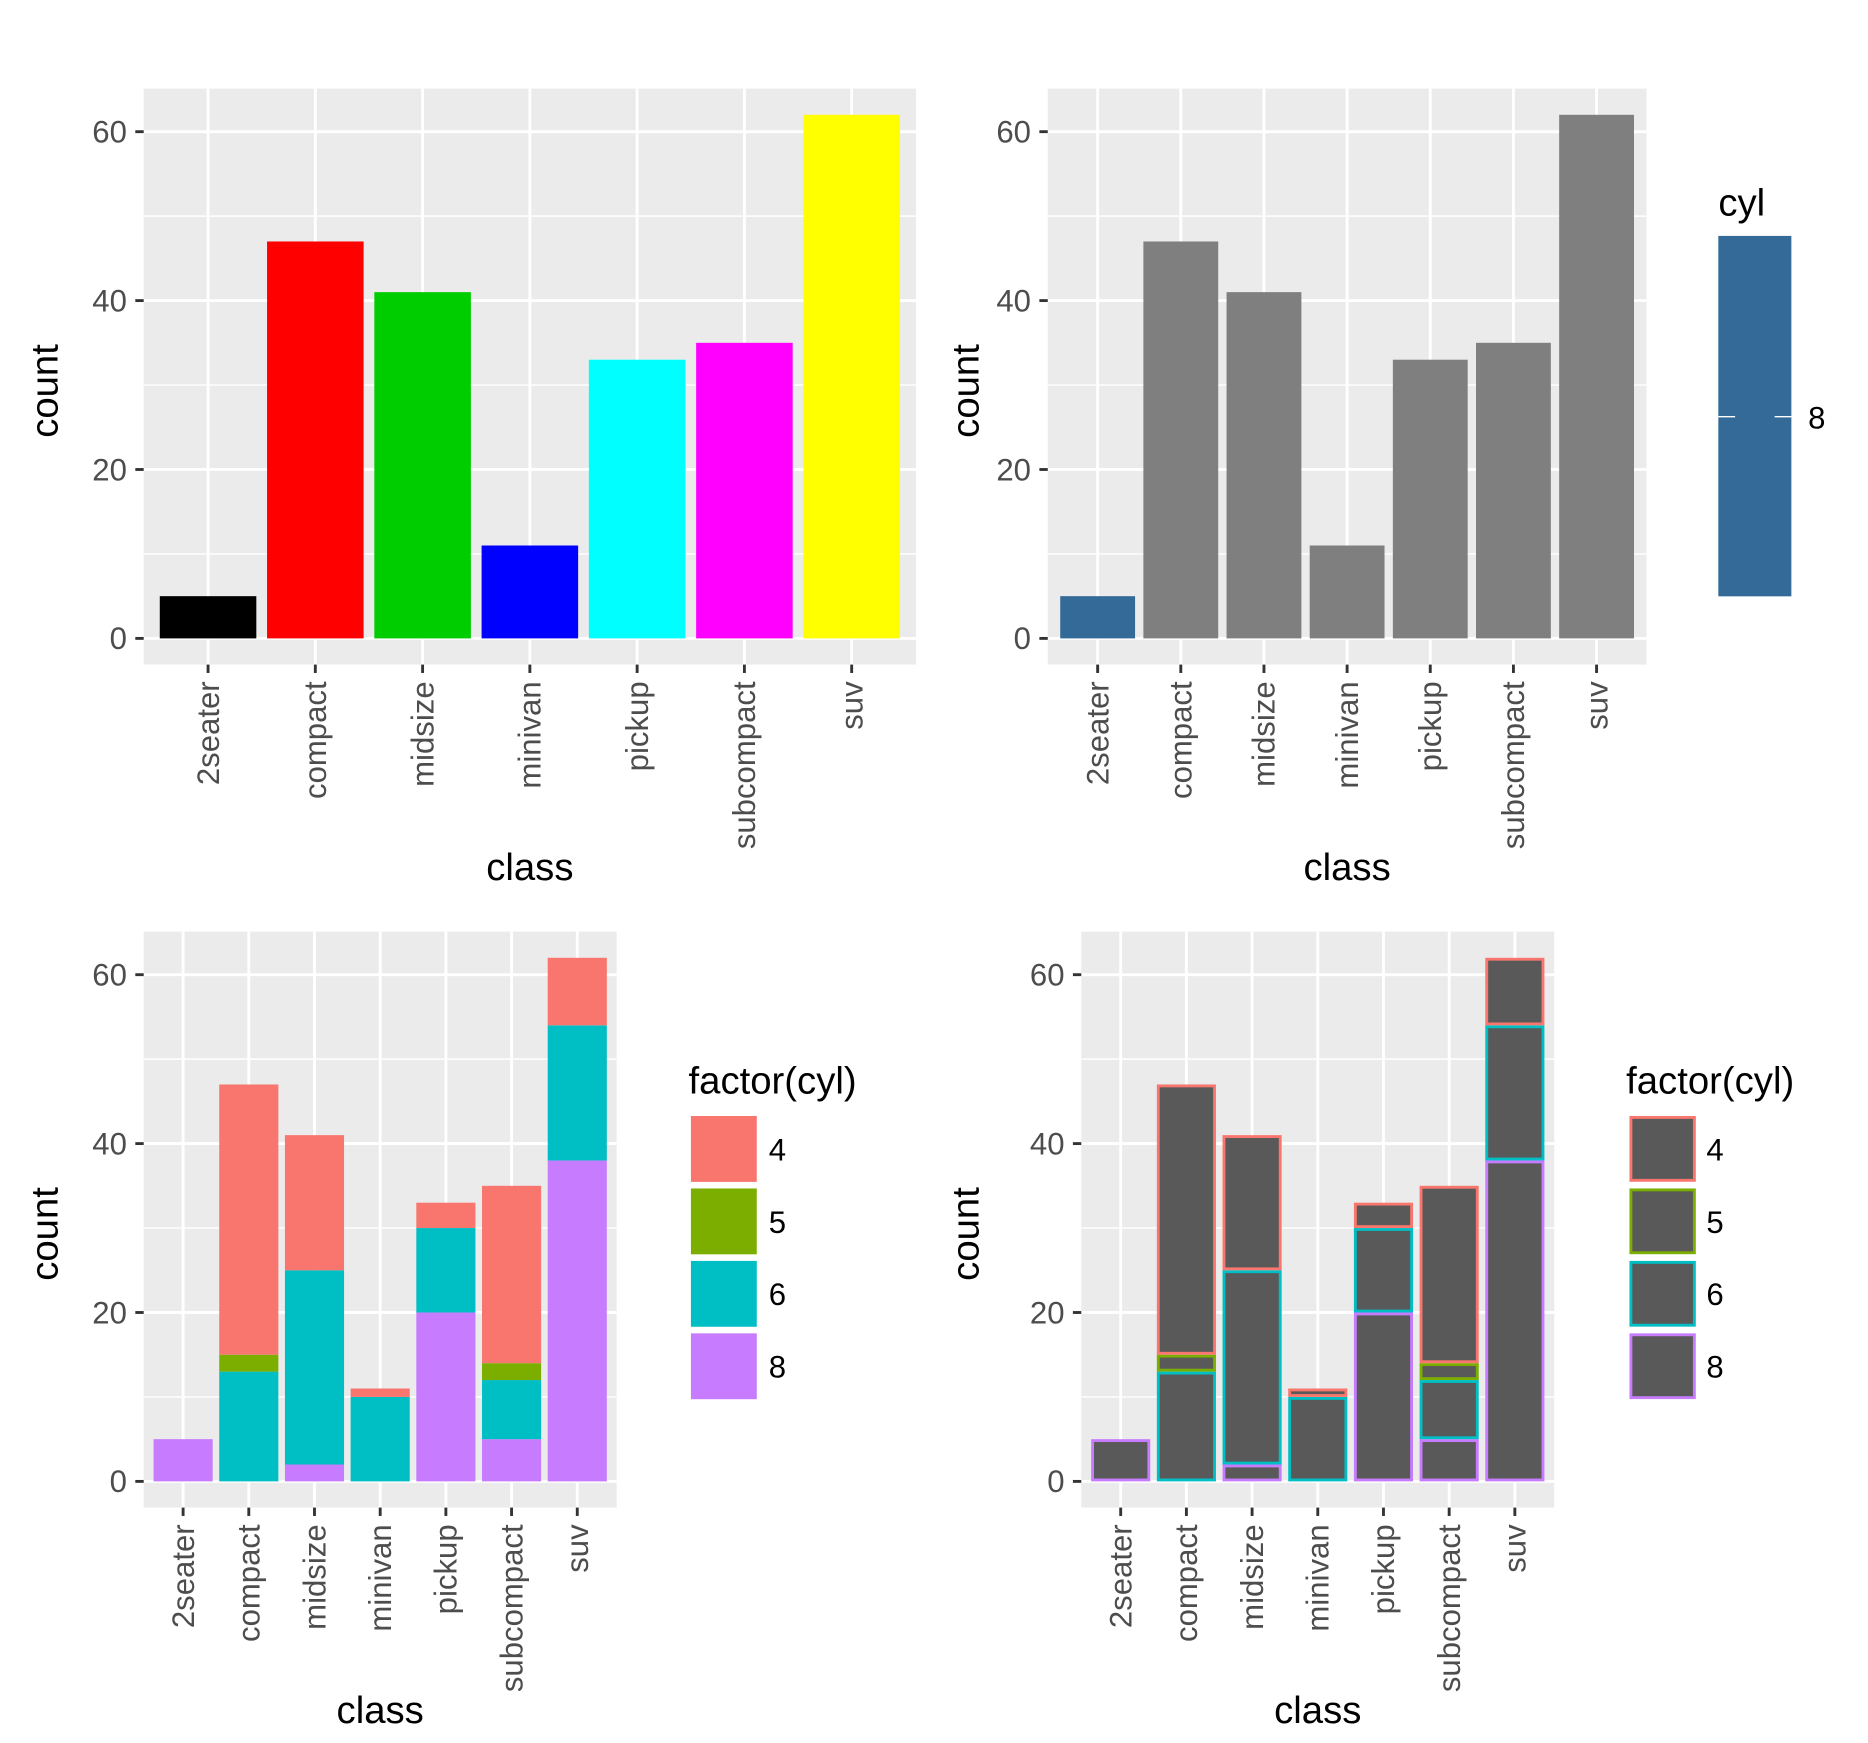 The height and width of the screenshot is (1743, 1868). What do you see at coordinates (1513, 490) in the screenshot?
I see `bar-subcompact` at bounding box center [1513, 490].